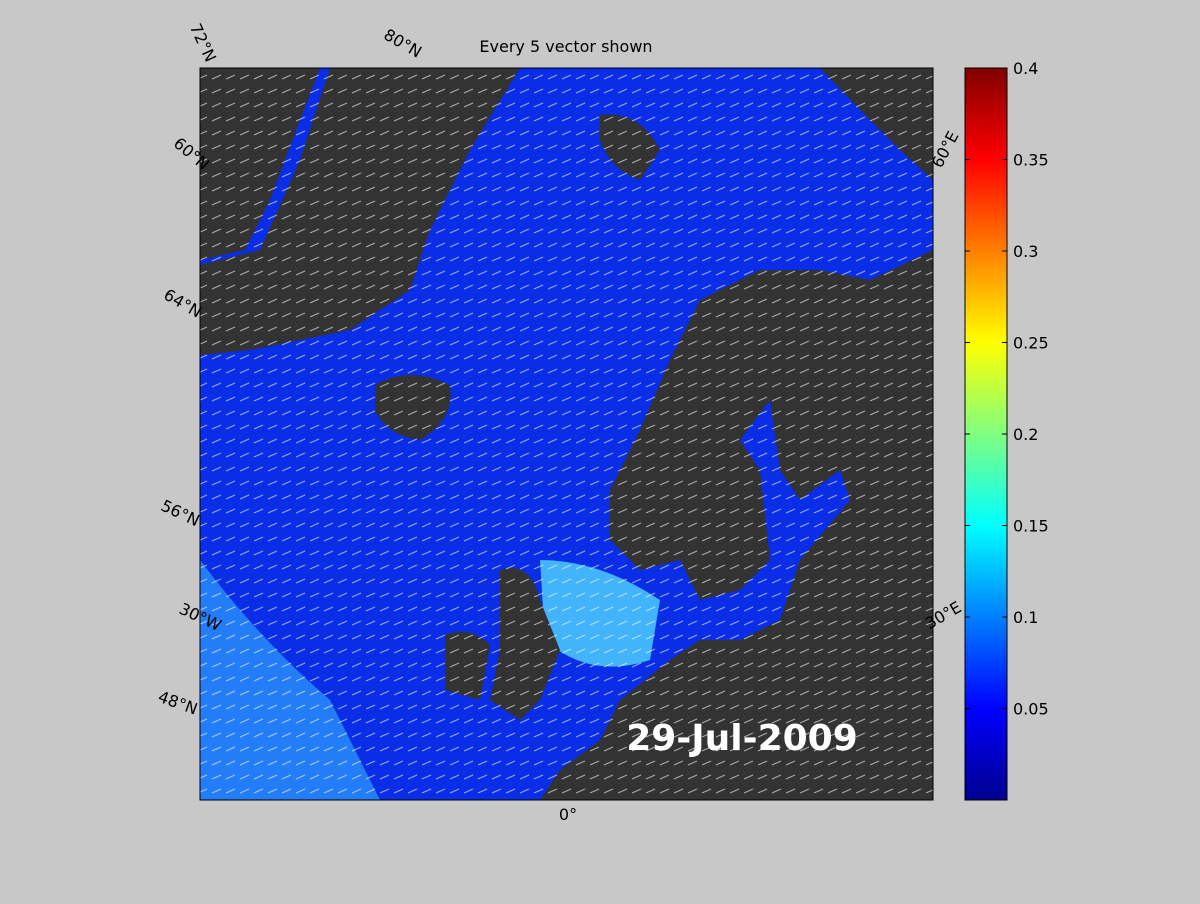 This screenshot has height=904, width=1200. I want to click on colorbar: 0.05 0.1 0.15 0.2 0.25 0.3 0.35 0.4, so click(1006, 430).